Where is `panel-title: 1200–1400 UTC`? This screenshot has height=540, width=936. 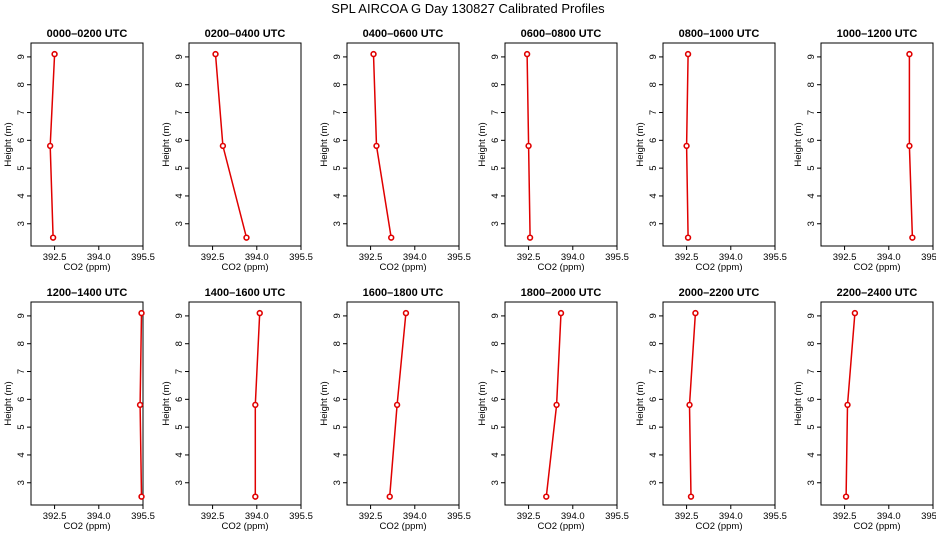
panel-title: 1200–1400 UTC is located at coordinates (87, 293).